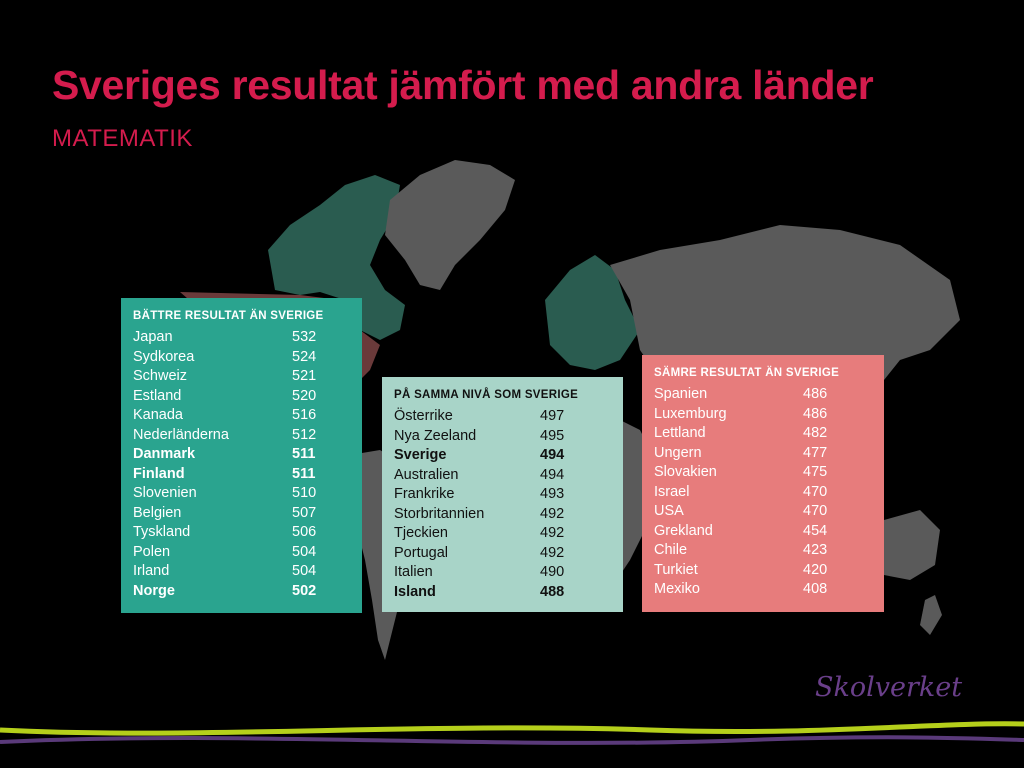 The width and height of the screenshot is (1024, 768). What do you see at coordinates (763, 512) in the screenshot?
I see `country-row: USA 470` at bounding box center [763, 512].